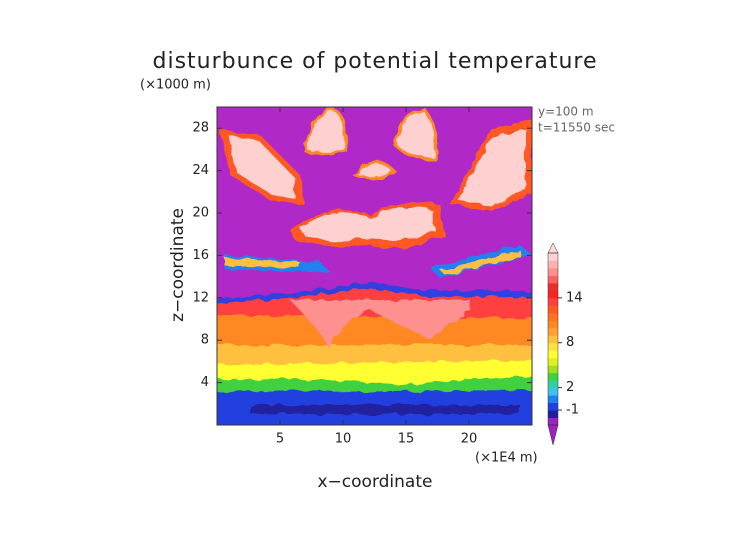 The height and width of the screenshot is (536, 752). I want to click on field-upper, so click(376, 193).